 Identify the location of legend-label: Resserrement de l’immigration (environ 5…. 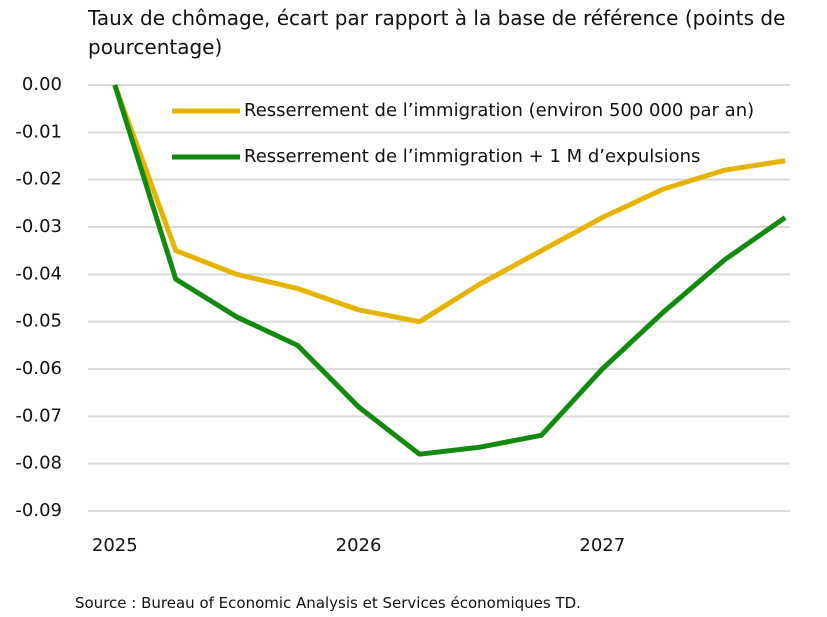
(499, 110).